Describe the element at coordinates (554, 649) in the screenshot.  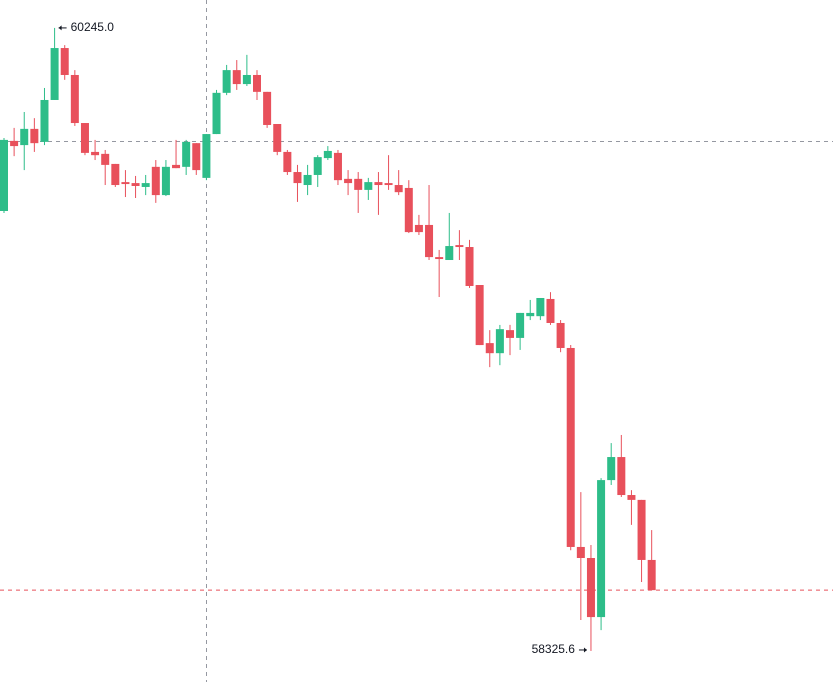
I see `annotation-label: 58325.6` at that location.